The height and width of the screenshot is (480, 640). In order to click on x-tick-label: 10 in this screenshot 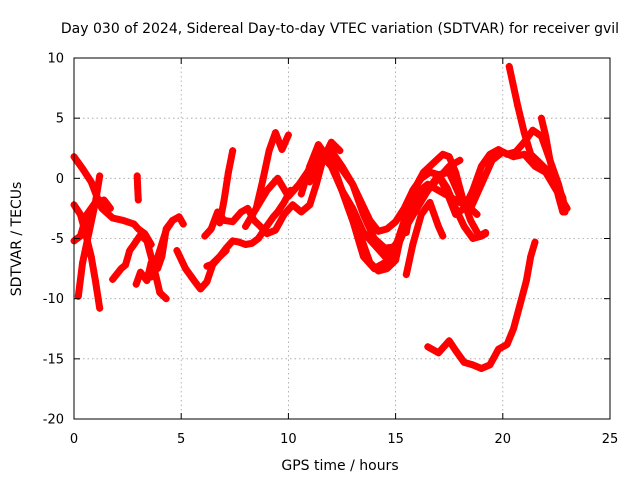, I will do `click(288, 439)`.